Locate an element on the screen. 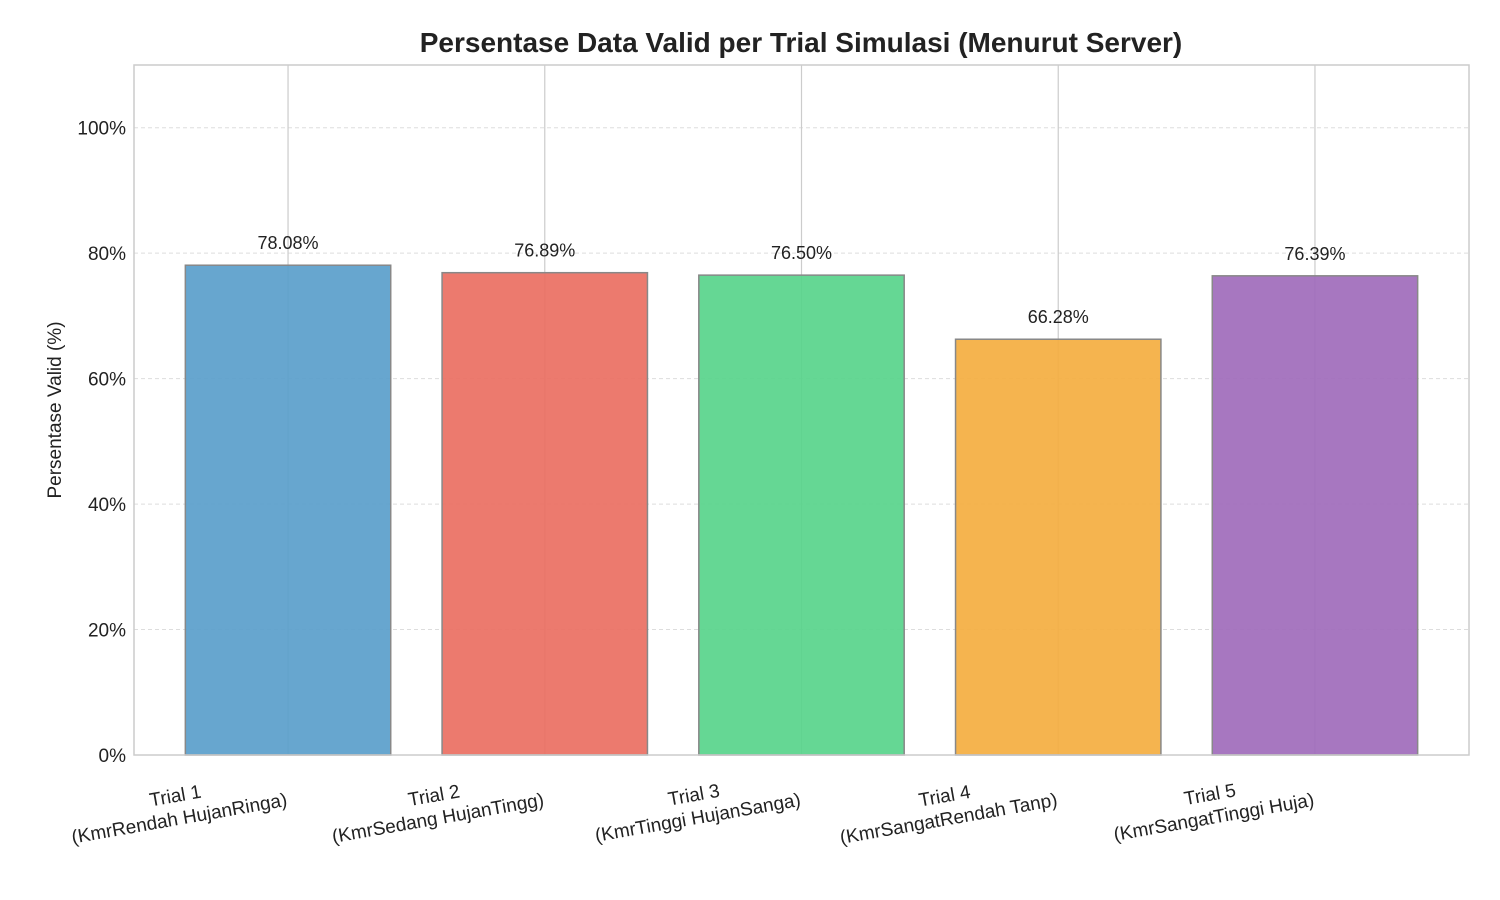 The width and height of the screenshot is (1500, 900). bar-value-label: 78.08% is located at coordinates (288, 243).